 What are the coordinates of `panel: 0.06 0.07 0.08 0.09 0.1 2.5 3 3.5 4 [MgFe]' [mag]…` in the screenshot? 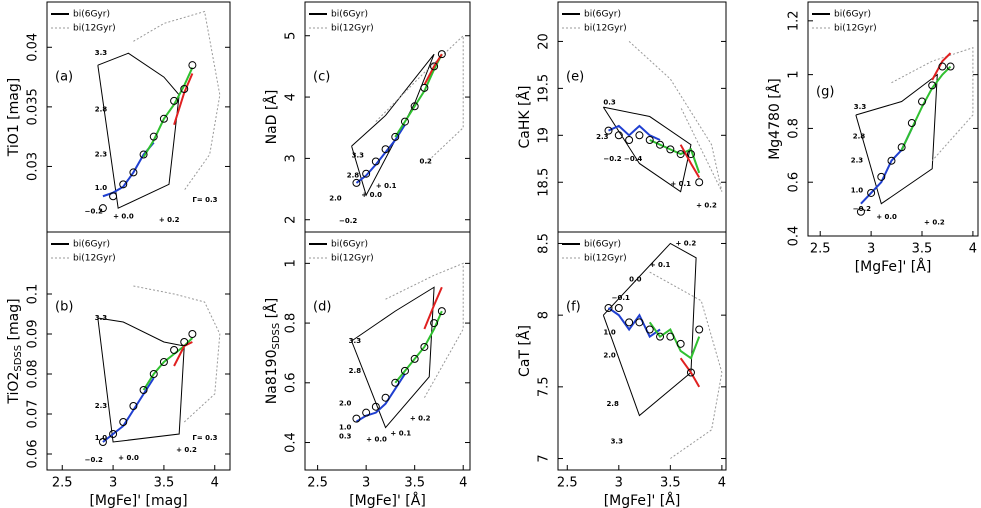 It's located at (118, 369).